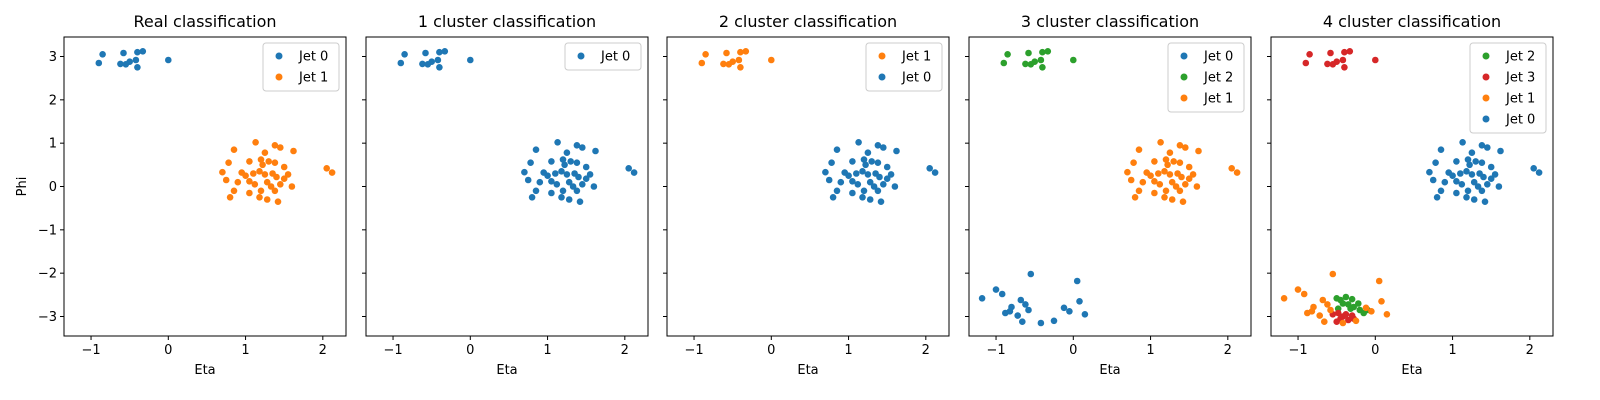 This screenshot has width=1600, height=400. What do you see at coordinates (517, 126) in the screenshot?
I see `scatter-points` at bounding box center [517, 126].